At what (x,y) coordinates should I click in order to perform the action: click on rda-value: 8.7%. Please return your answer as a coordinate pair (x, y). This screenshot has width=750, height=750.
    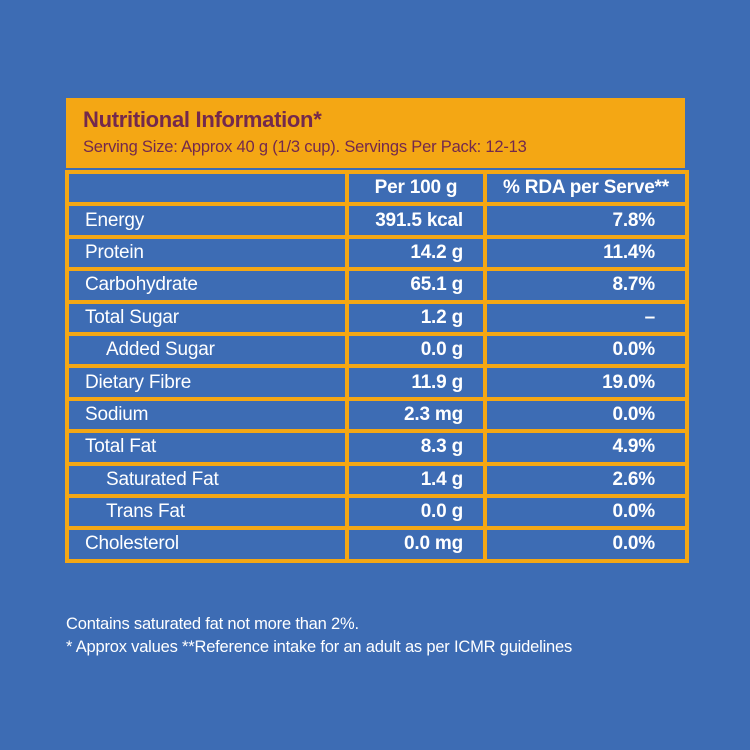
    Looking at the image, I should click on (586, 285).